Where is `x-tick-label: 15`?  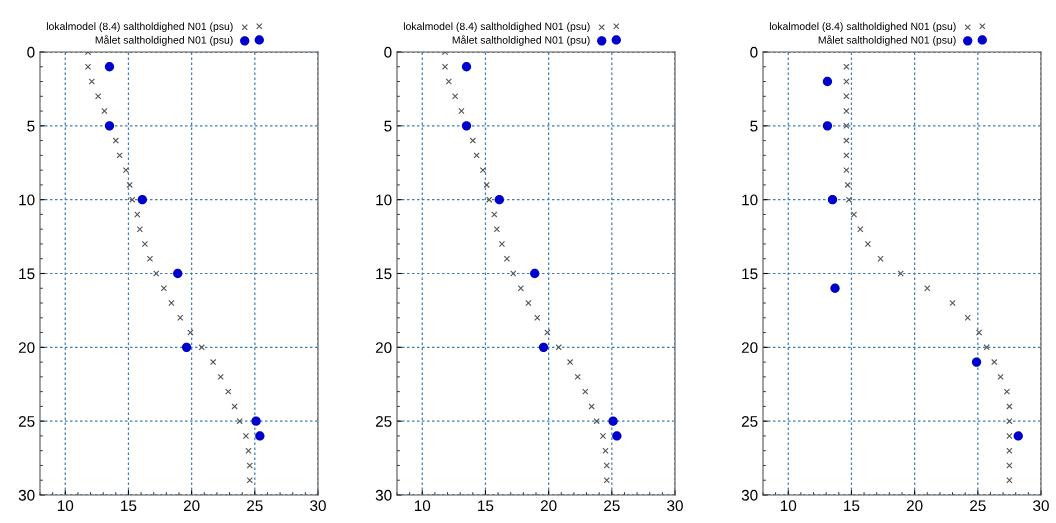
x-tick-label: 15 is located at coordinates (486, 506).